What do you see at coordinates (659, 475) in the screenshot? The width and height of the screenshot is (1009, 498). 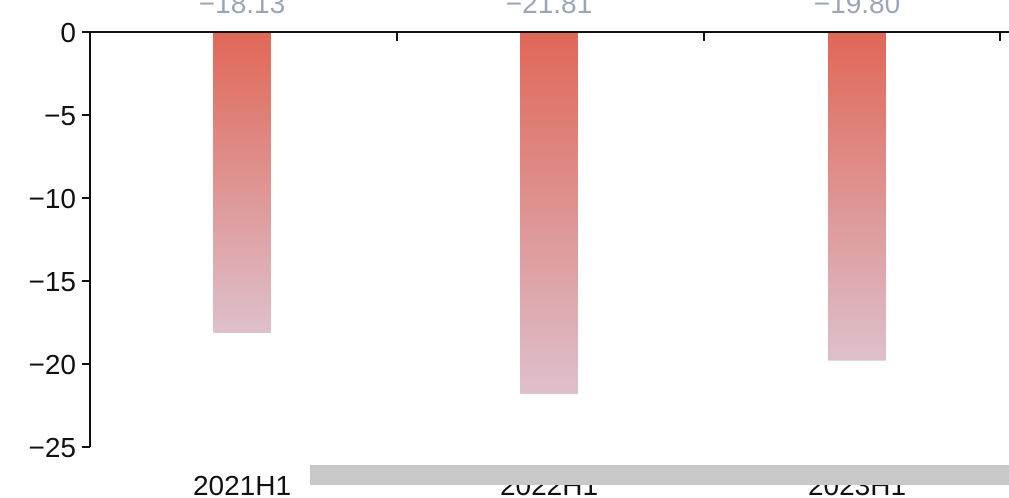 I see `occluding-bar` at bounding box center [659, 475].